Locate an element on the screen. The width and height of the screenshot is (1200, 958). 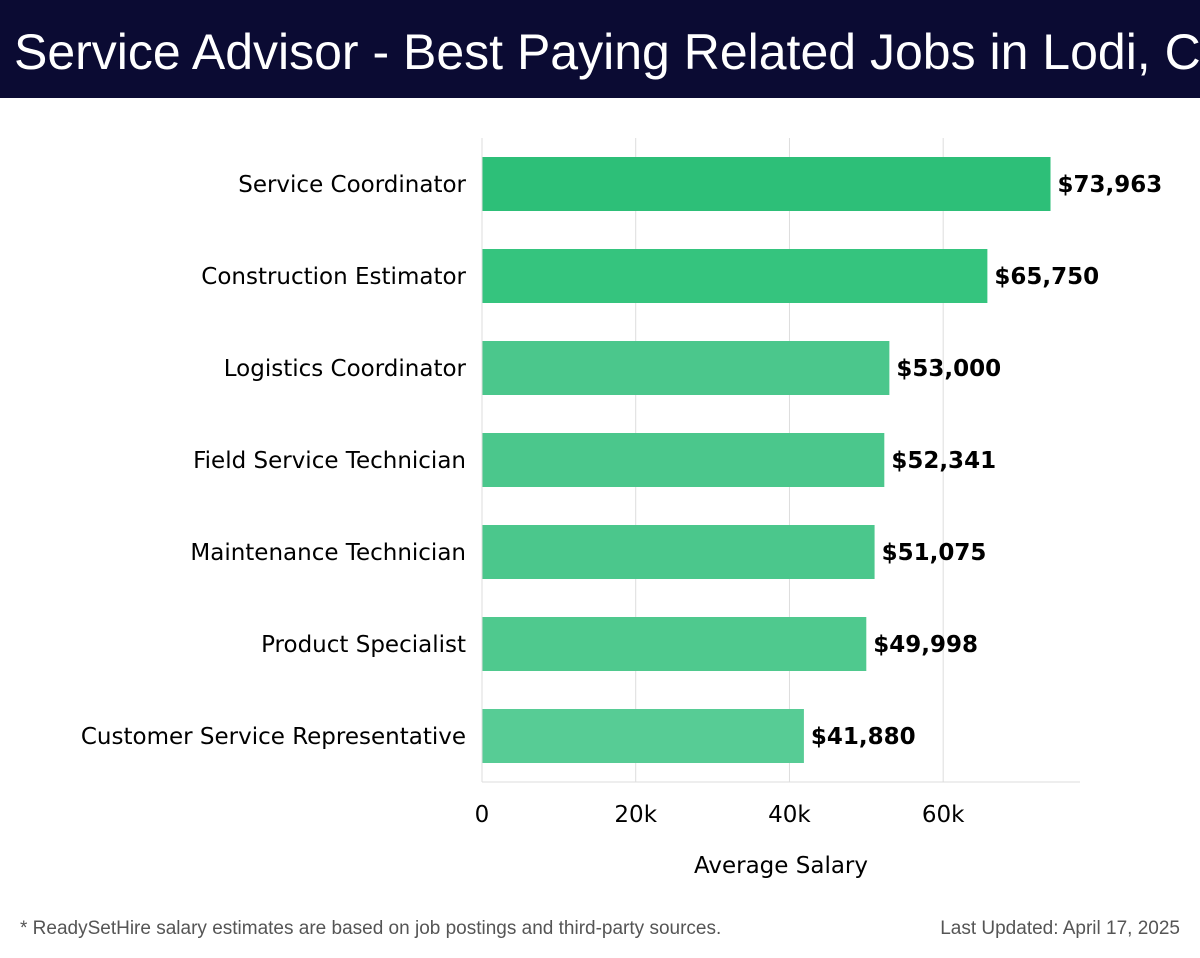
category-label: Service Coordinator is located at coordinates (352, 185).